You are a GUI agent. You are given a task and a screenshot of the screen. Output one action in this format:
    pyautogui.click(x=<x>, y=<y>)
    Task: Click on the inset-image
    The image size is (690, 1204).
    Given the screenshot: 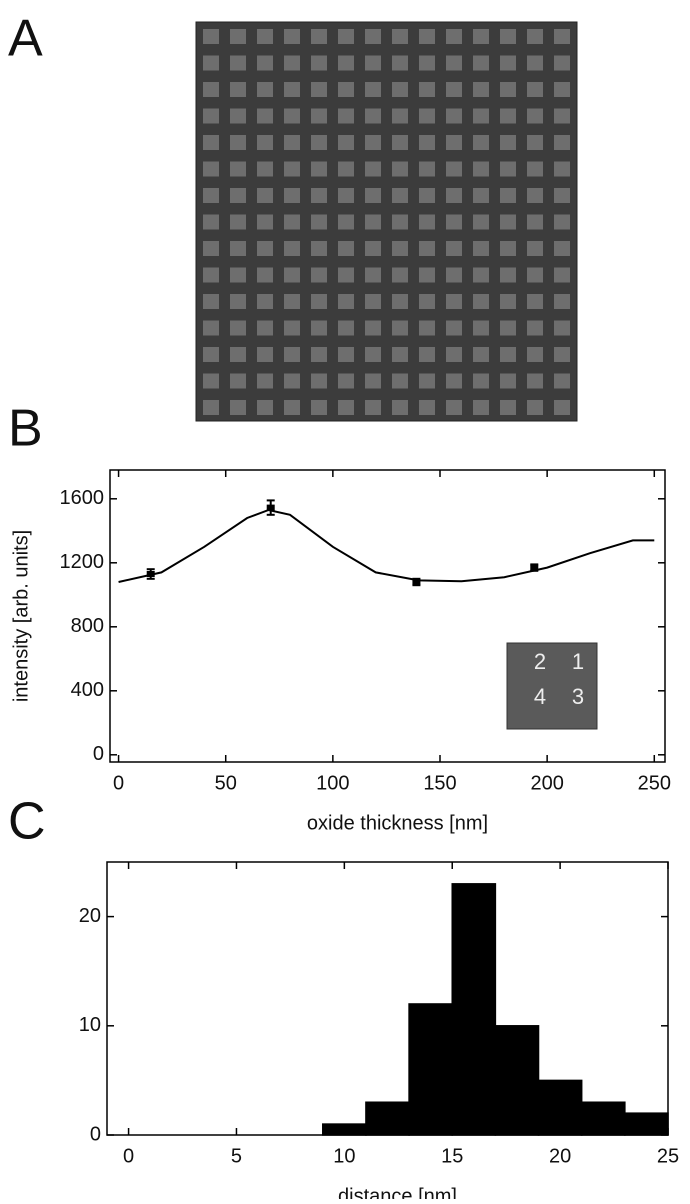 What is the action you would take?
    pyautogui.click(x=552, y=686)
    